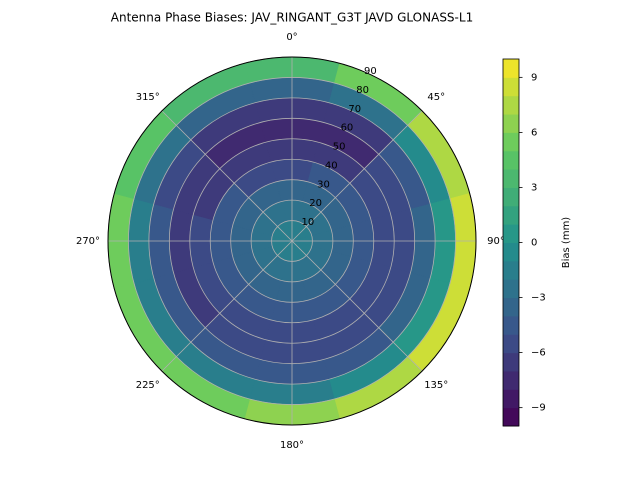 The image size is (640, 480). Describe the element at coordinates (538, 408) in the screenshot. I see `colorbar-tick-label: −9` at that location.